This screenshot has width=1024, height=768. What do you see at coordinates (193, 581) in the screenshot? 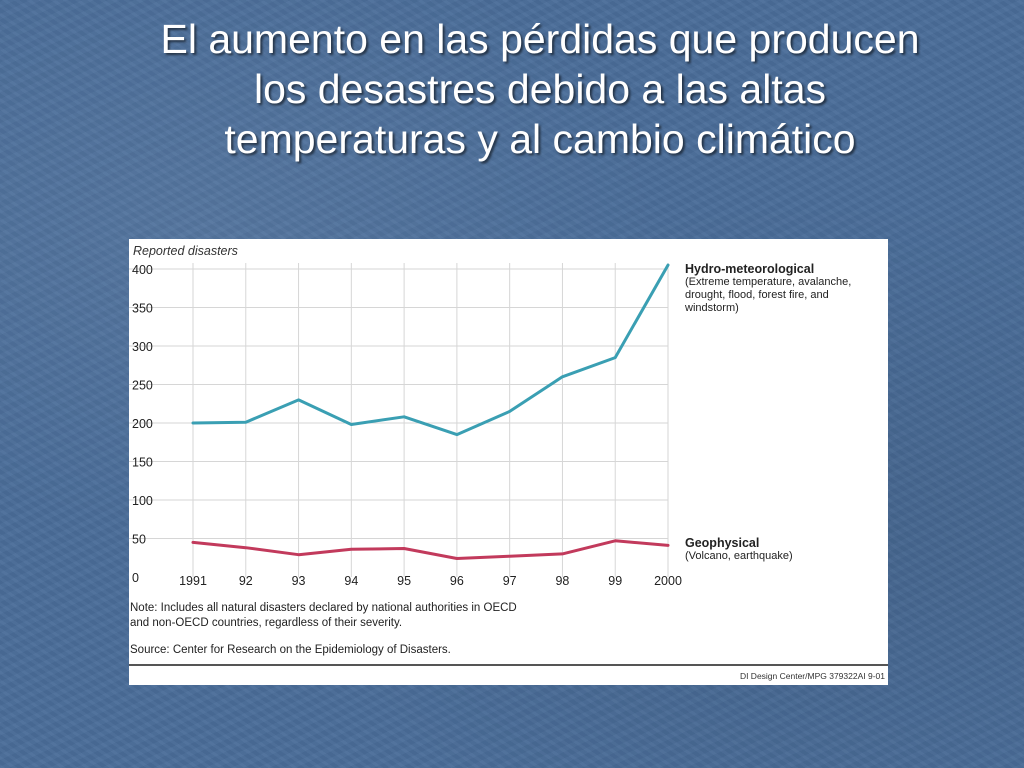
I see `x-tick-label: 1991` at bounding box center [193, 581].